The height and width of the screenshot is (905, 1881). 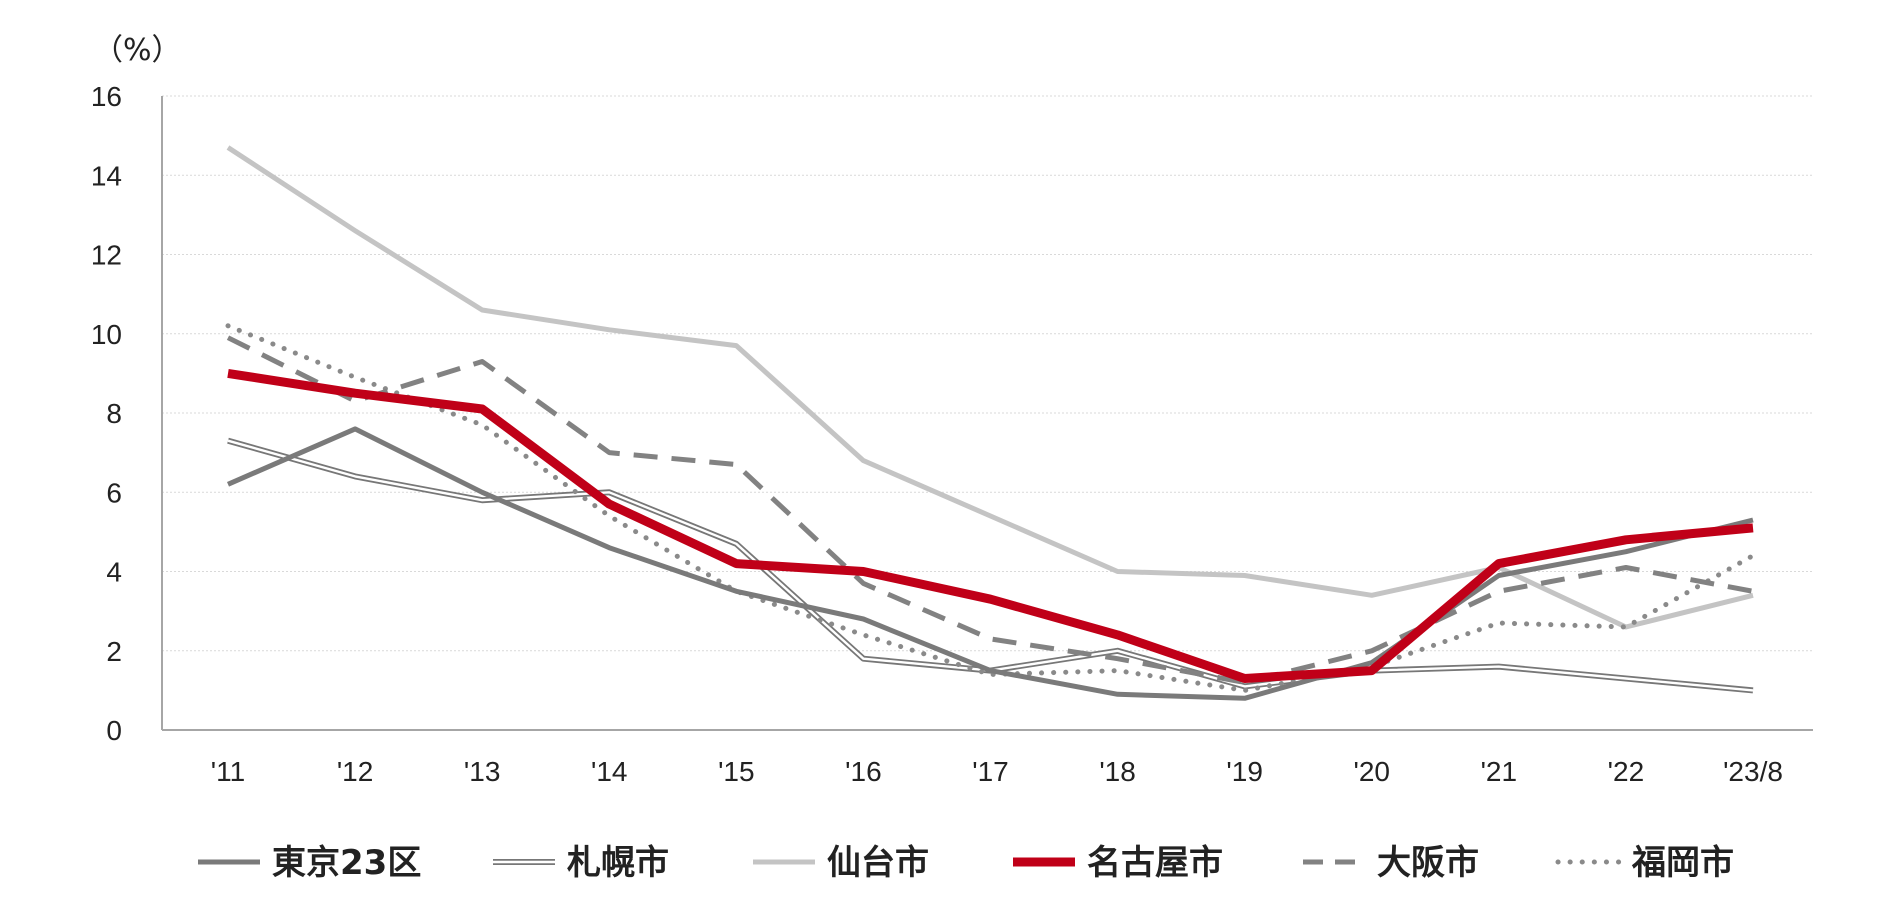 I want to click on legend-item: 東京23区, so click(x=309, y=863).